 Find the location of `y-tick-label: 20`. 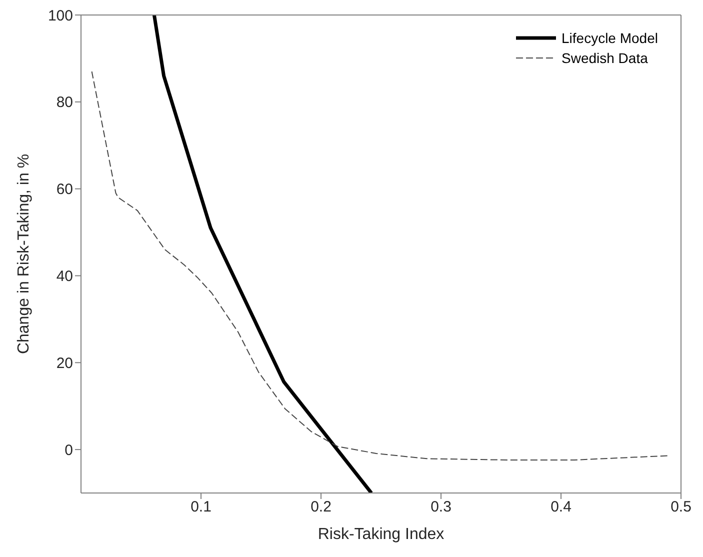

y-tick-label: 20 is located at coordinates (64, 363).